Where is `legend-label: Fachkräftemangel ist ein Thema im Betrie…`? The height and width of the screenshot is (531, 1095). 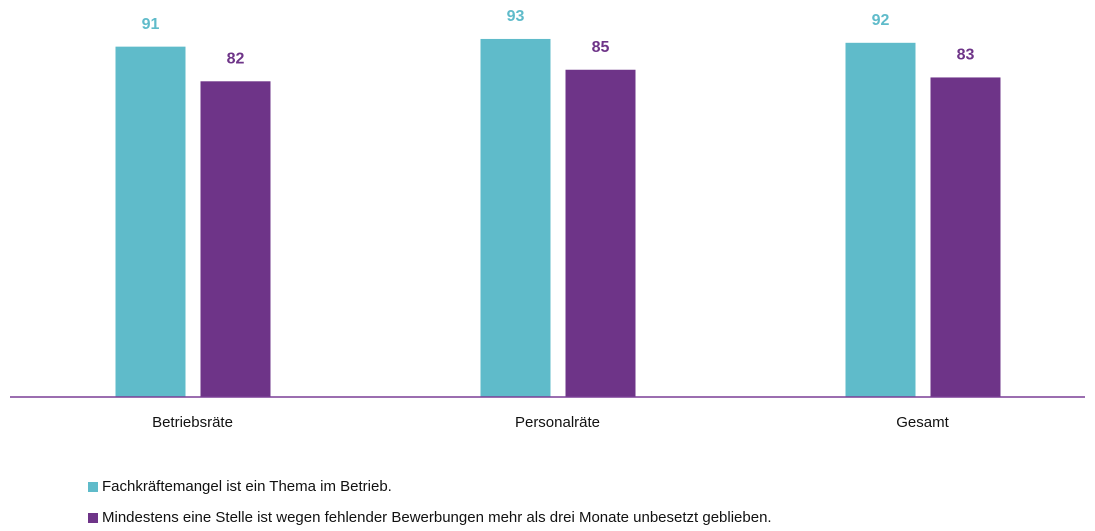
legend-label: Fachkräftemangel ist ein Thema im Betrie… is located at coordinates (247, 486).